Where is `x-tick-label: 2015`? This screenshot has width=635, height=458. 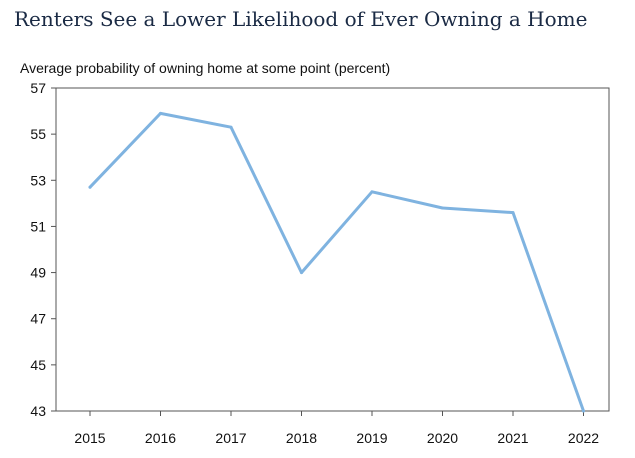 x-tick-label: 2015 is located at coordinates (89, 438).